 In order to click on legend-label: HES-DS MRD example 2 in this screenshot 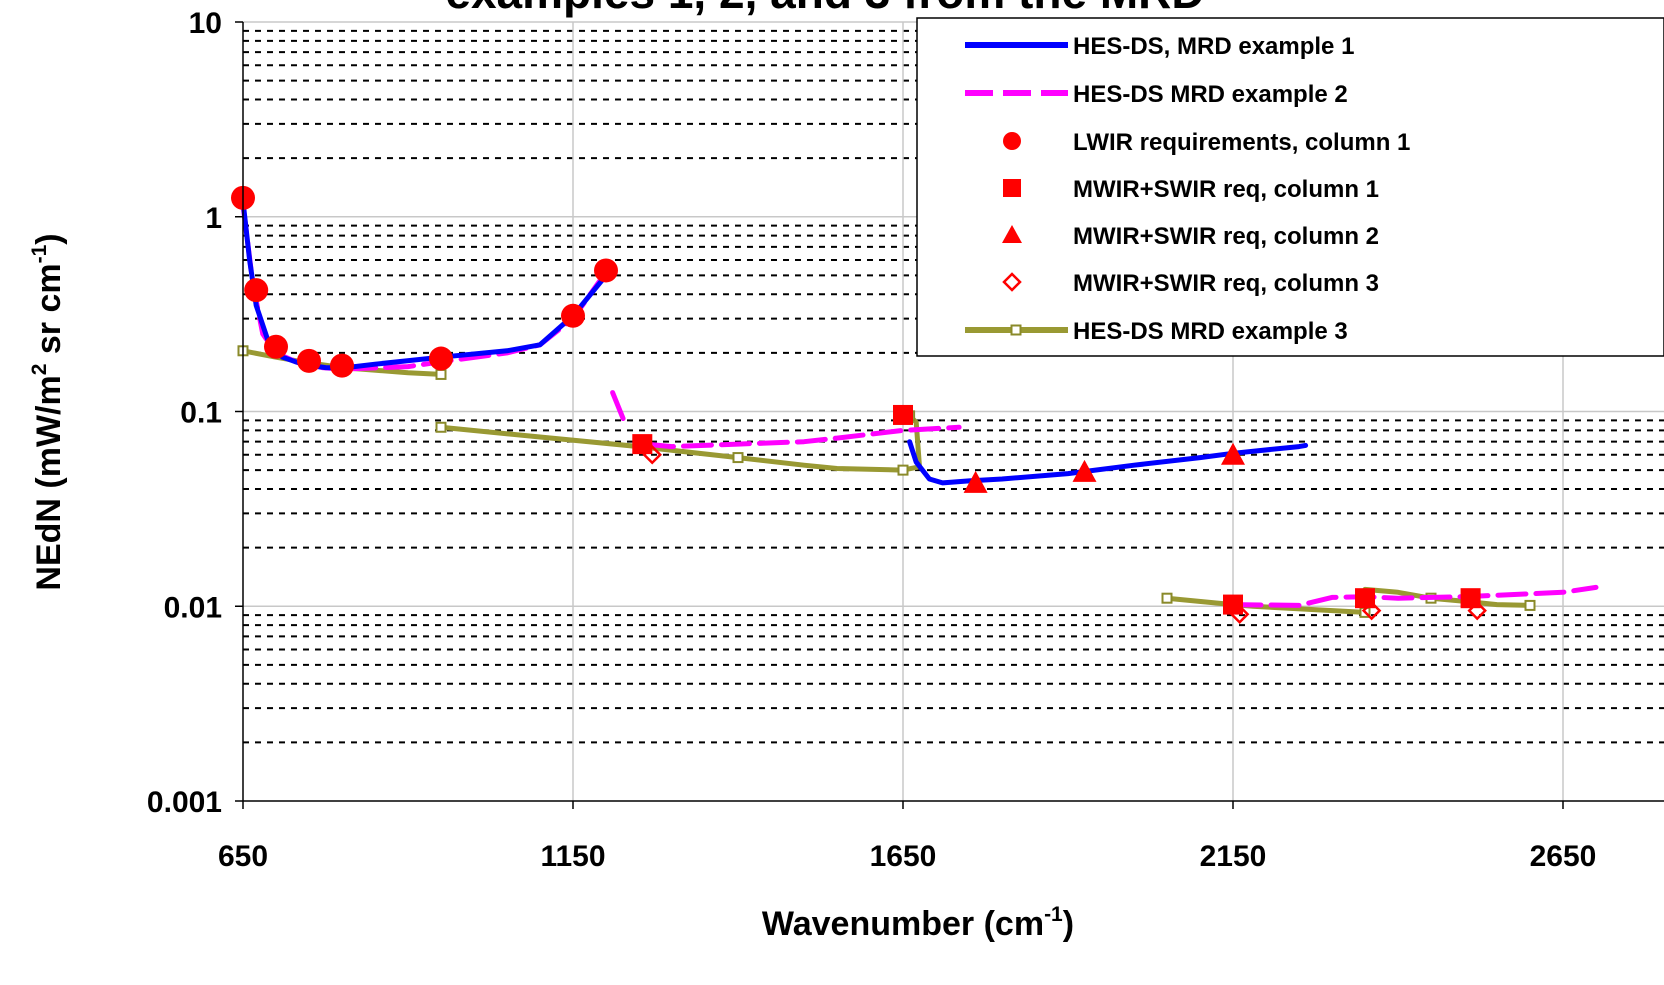, I will do `click(1210, 94)`.